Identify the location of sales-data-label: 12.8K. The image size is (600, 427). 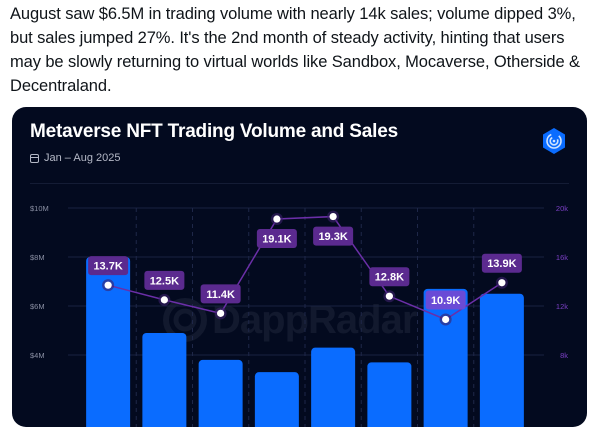
(389, 278).